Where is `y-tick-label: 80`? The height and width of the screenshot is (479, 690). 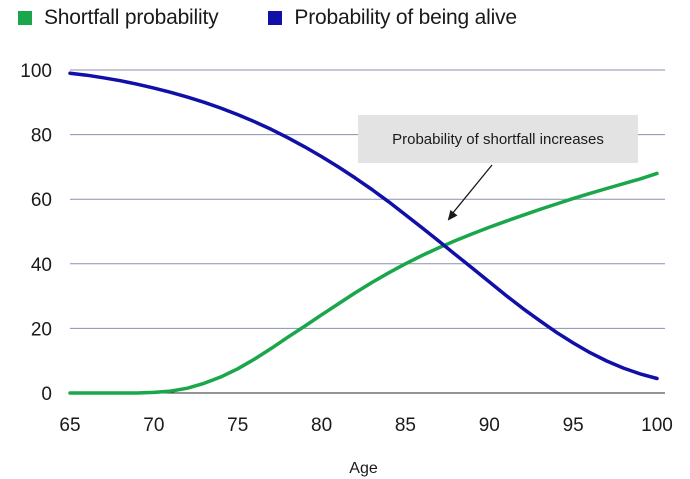 y-tick-label: 80 is located at coordinates (41, 136).